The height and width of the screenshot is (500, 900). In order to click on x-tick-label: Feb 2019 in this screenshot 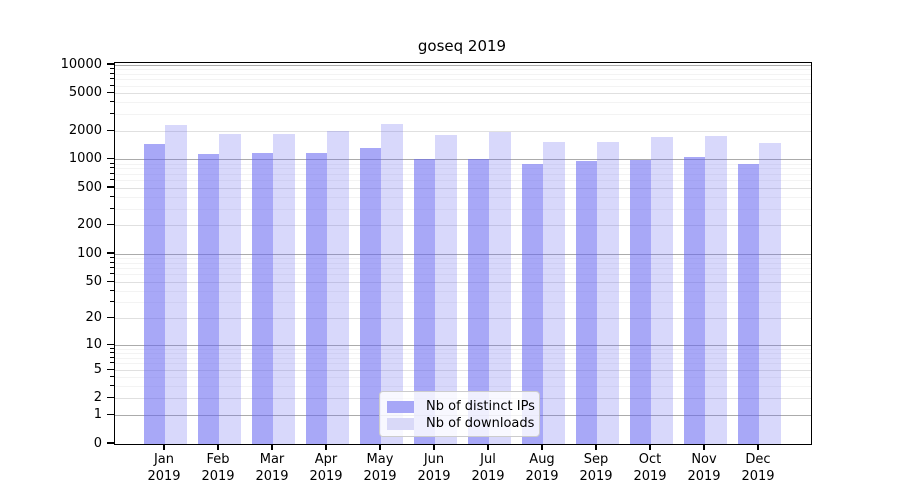, I will do `click(218, 468)`.